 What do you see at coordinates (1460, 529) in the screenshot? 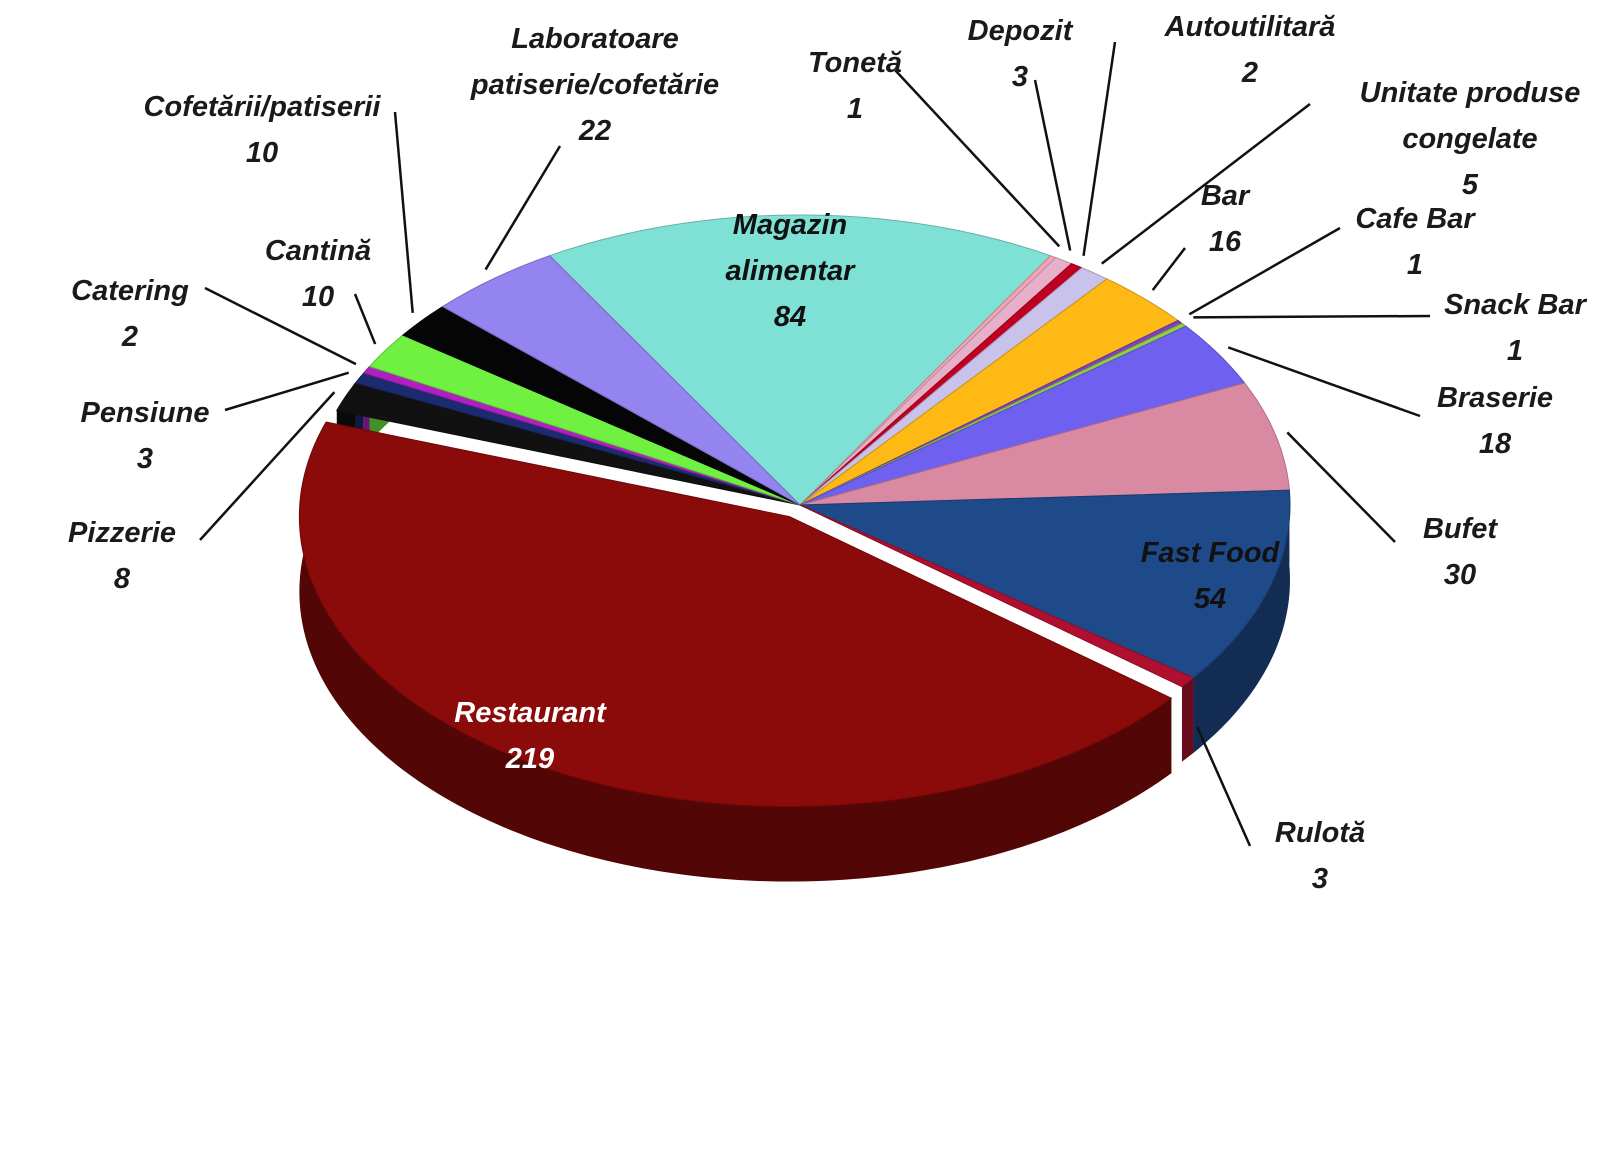
I see `slice-name: Bufet` at bounding box center [1460, 529].